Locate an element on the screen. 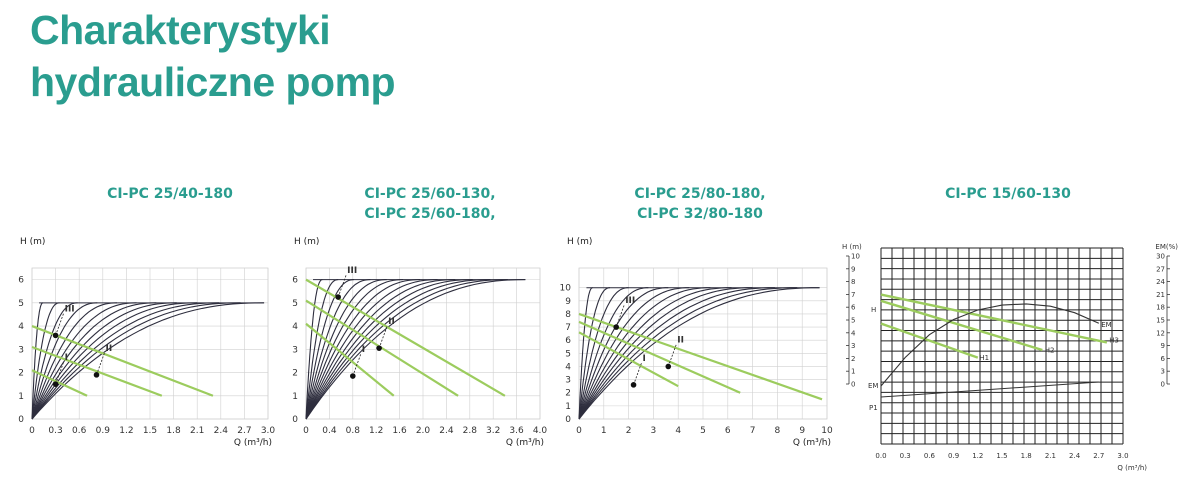 The image size is (1178, 487). x-tick-label: 6 is located at coordinates (728, 431).